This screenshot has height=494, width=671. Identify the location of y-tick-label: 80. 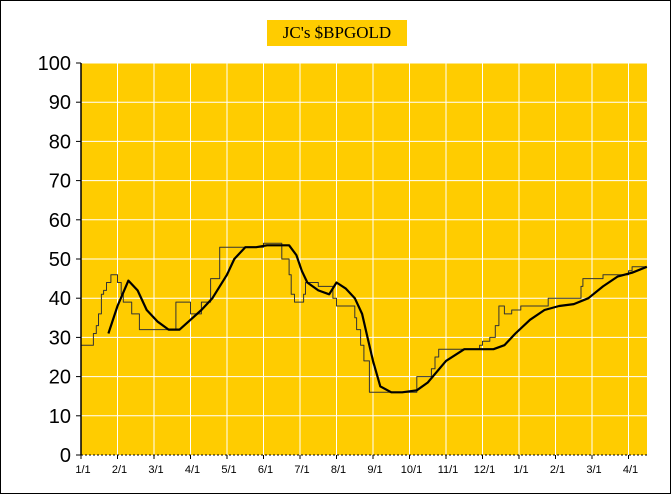
(60, 142).